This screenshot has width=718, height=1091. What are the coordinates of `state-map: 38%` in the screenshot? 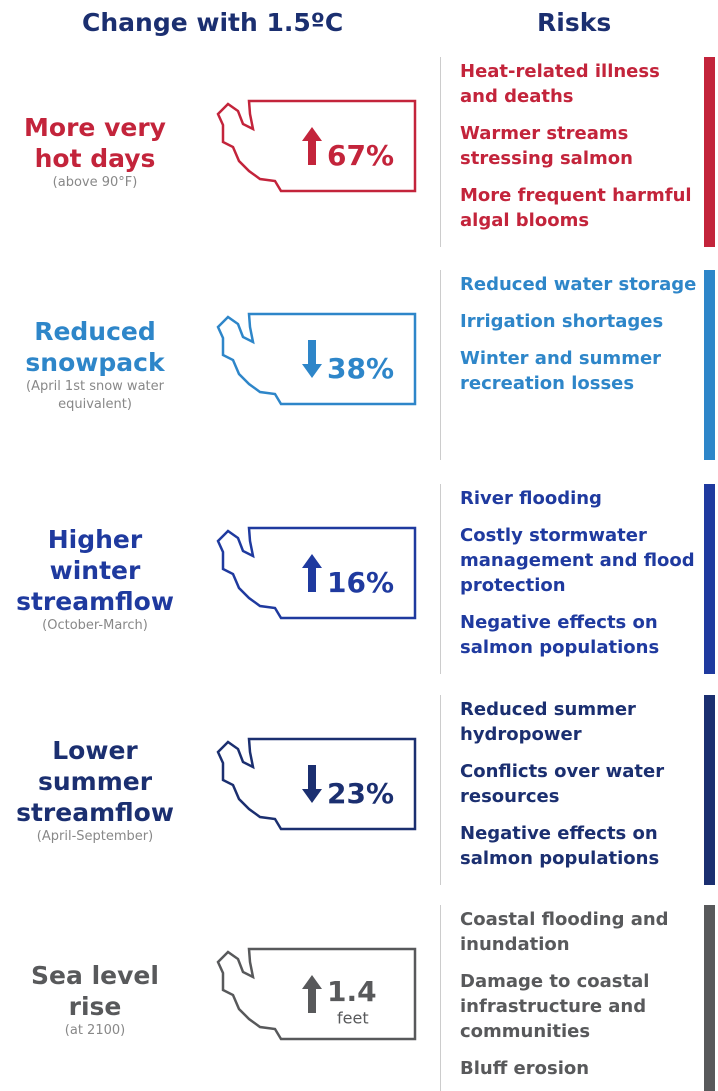 It's located at (316, 359).